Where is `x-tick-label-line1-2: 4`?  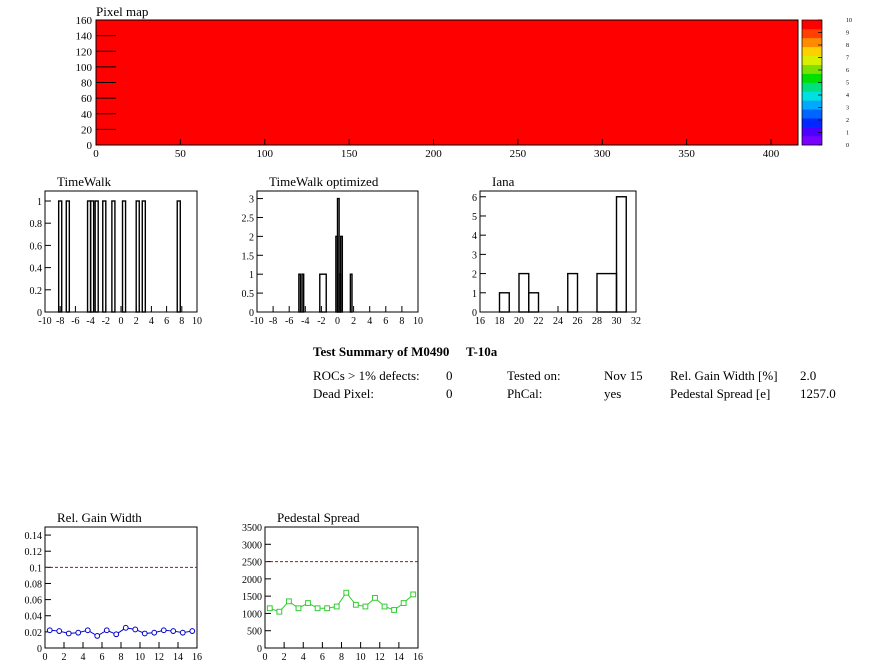
x-tick-label-line1-2: 4 is located at coordinates (303, 657).